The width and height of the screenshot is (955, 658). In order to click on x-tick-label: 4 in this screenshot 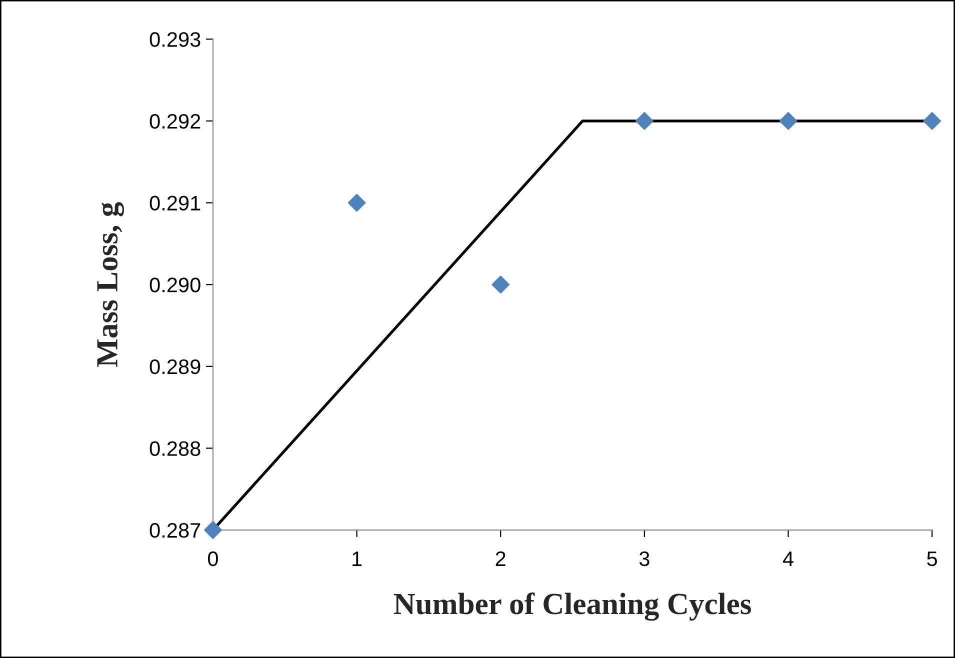, I will do `click(788, 559)`.